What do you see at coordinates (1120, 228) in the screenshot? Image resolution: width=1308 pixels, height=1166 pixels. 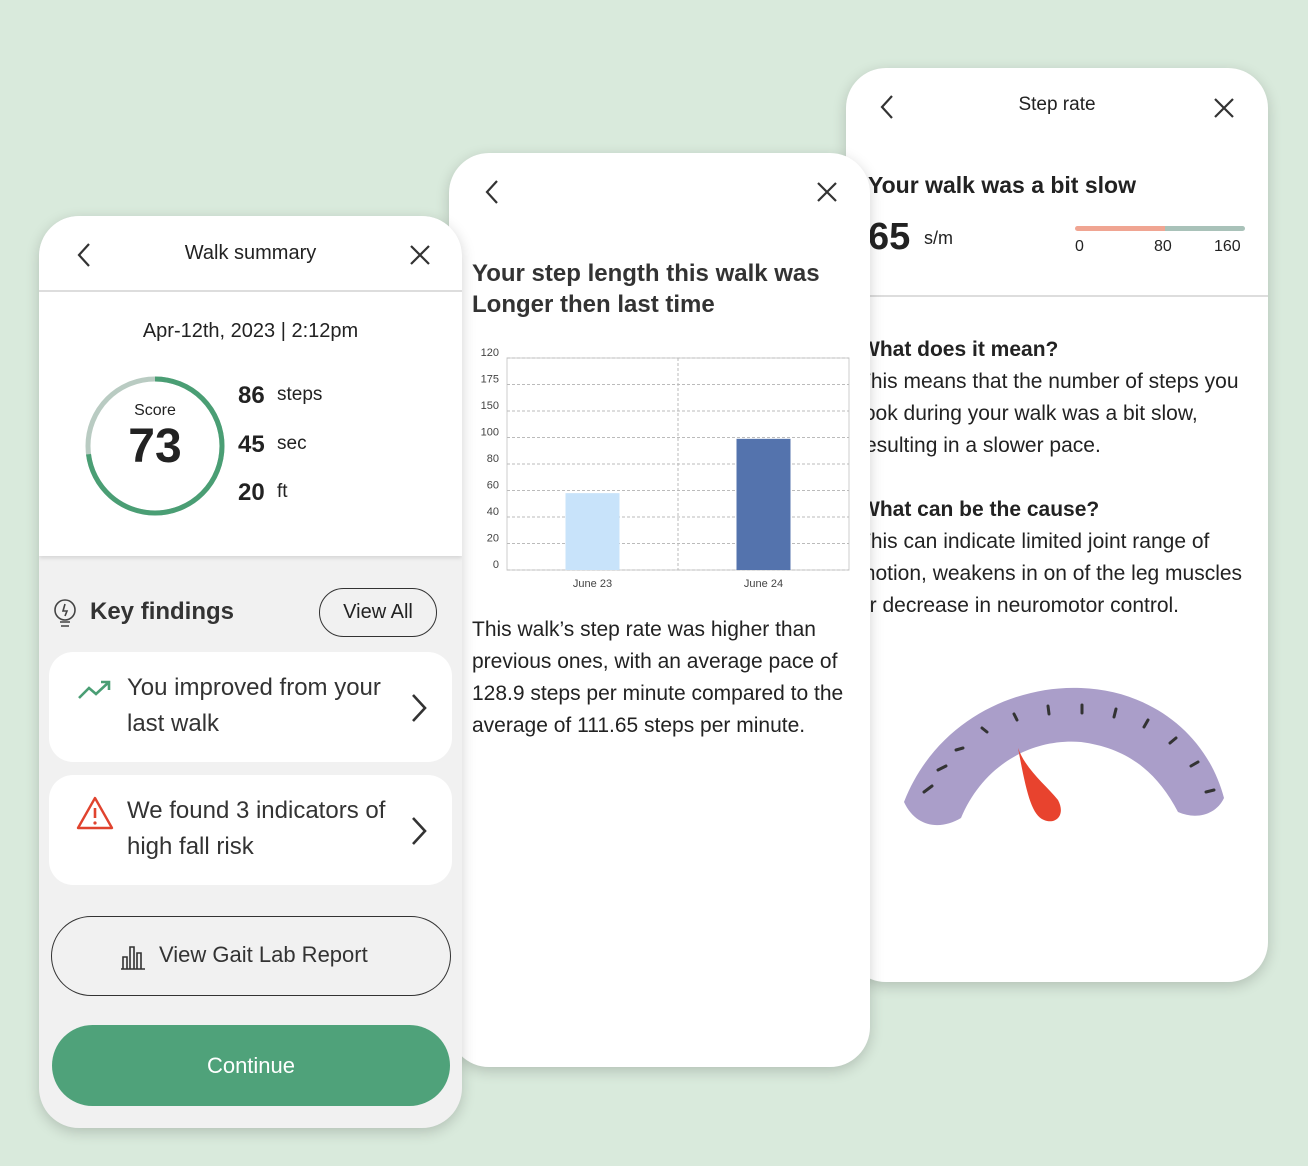 I see `scale-slow` at bounding box center [1120, 228].